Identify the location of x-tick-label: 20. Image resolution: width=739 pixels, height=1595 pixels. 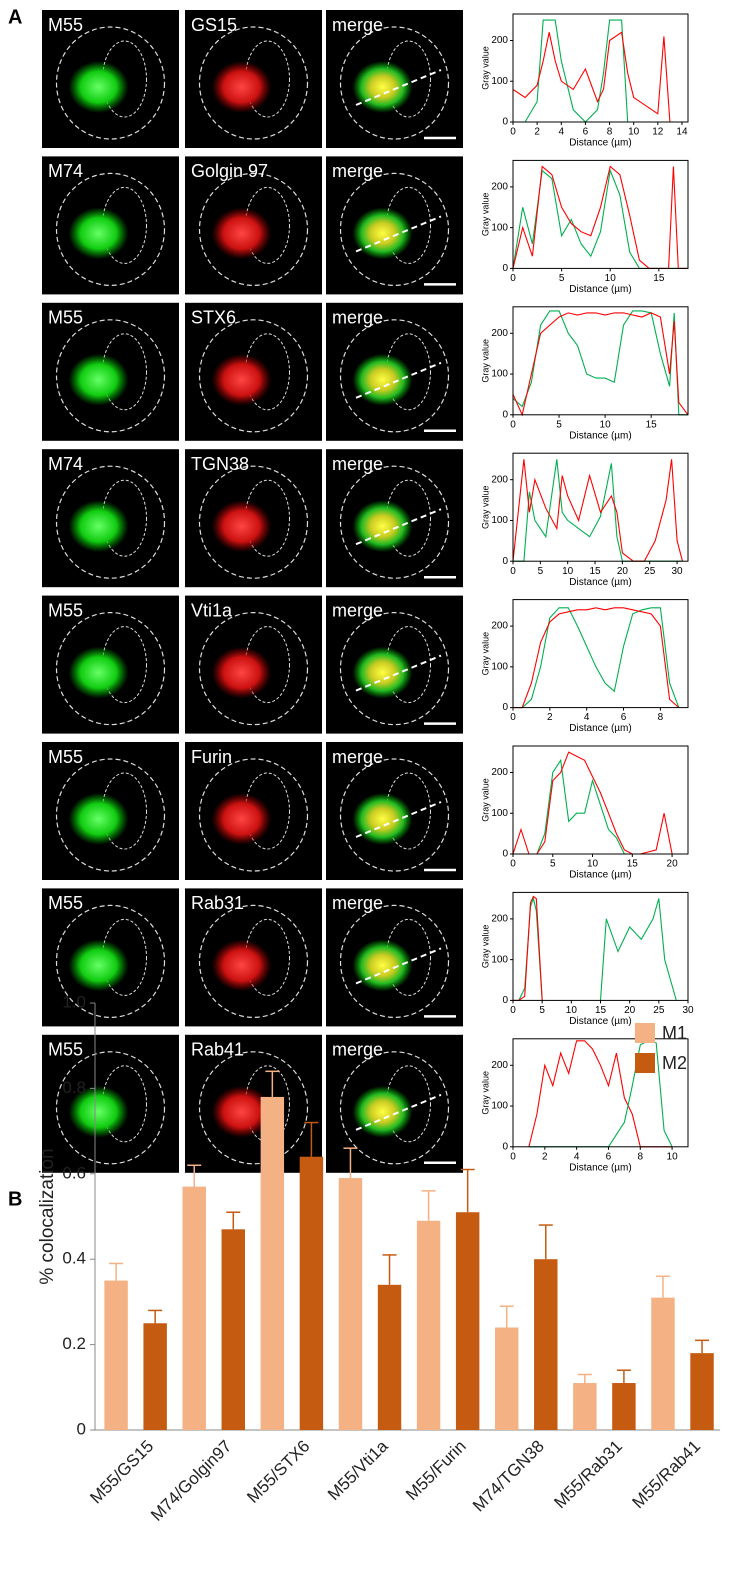
(630, 1010).